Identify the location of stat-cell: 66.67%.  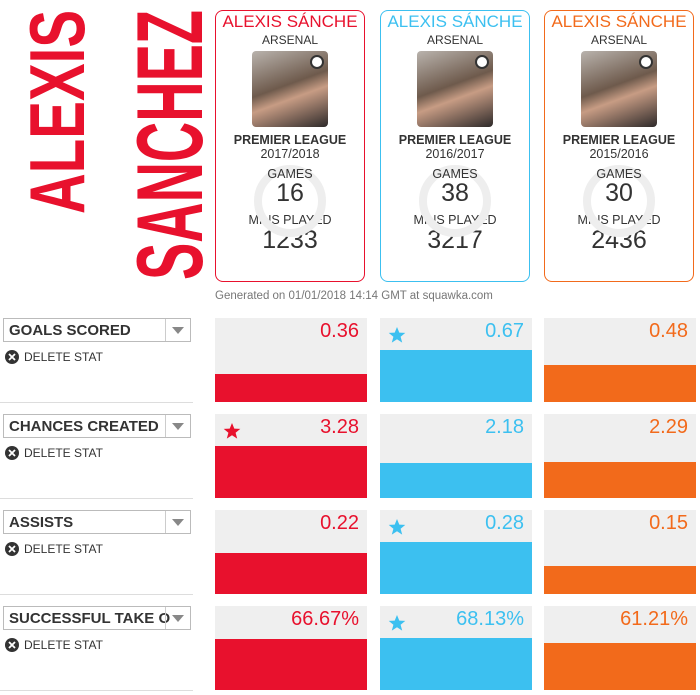
(291, 648).